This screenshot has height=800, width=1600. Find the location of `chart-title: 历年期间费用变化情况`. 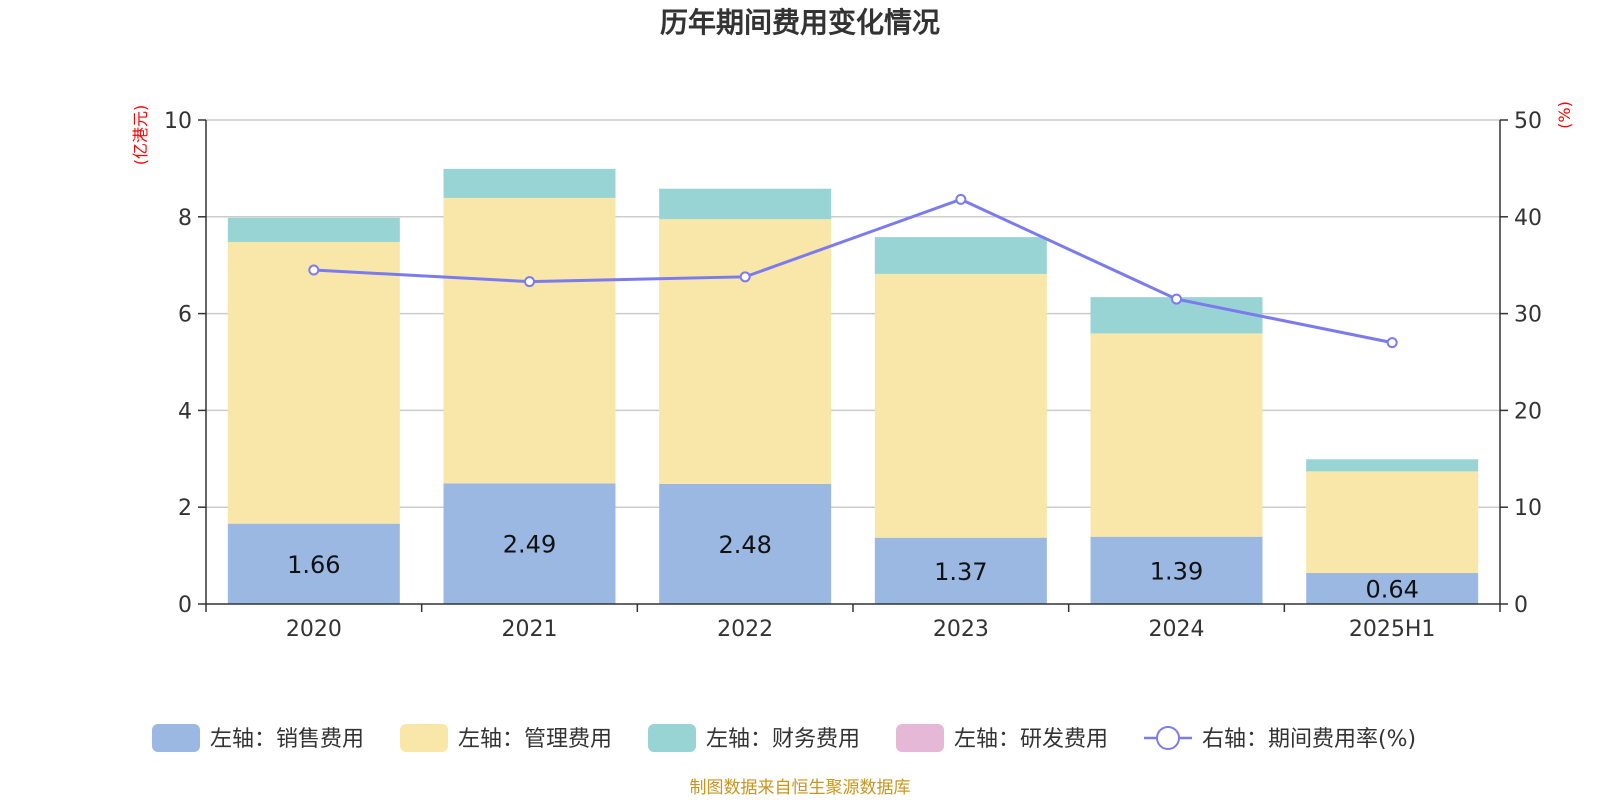

chart-title: 历年期间费用变化情况 is located at coordinates (800, 22).